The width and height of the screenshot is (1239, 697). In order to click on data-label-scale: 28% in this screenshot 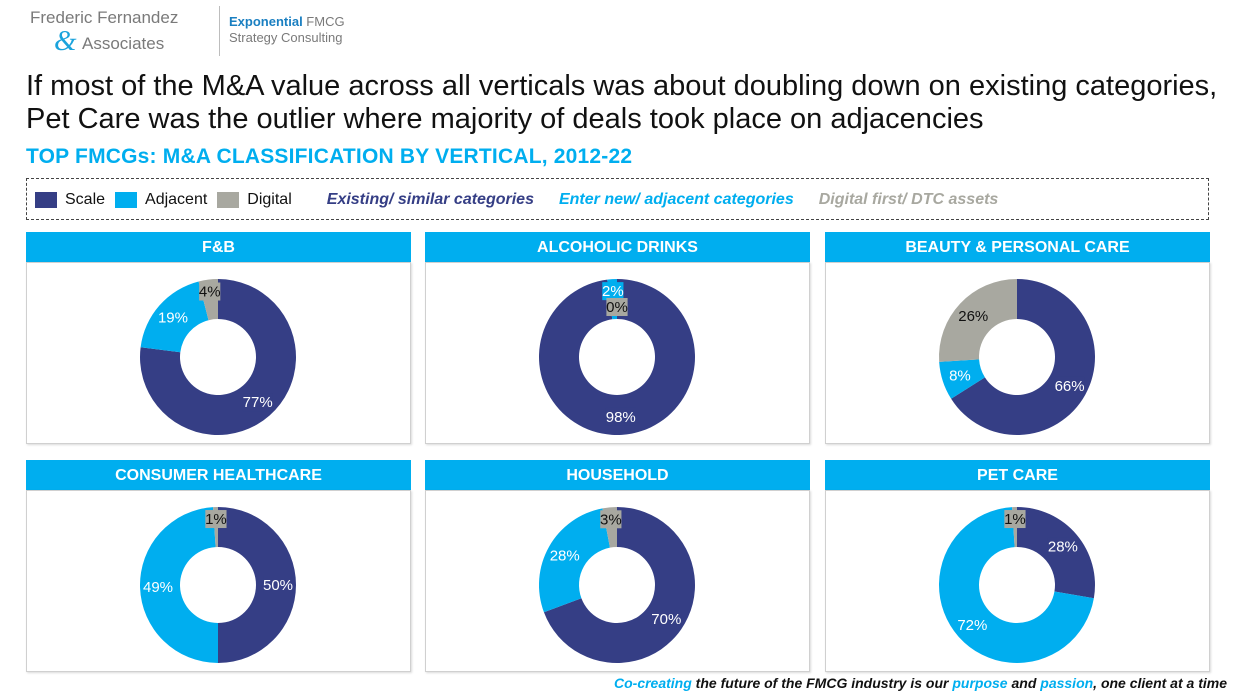, I will do `click(1063, 546)`.